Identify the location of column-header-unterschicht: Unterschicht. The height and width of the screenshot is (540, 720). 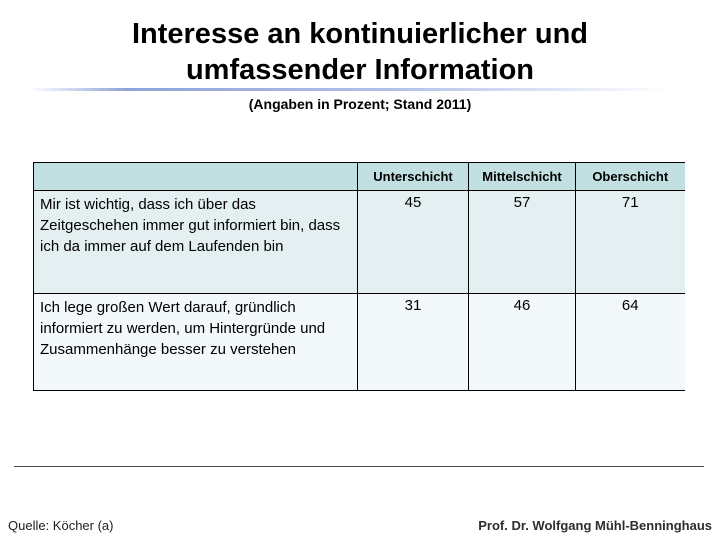
(413, 176).